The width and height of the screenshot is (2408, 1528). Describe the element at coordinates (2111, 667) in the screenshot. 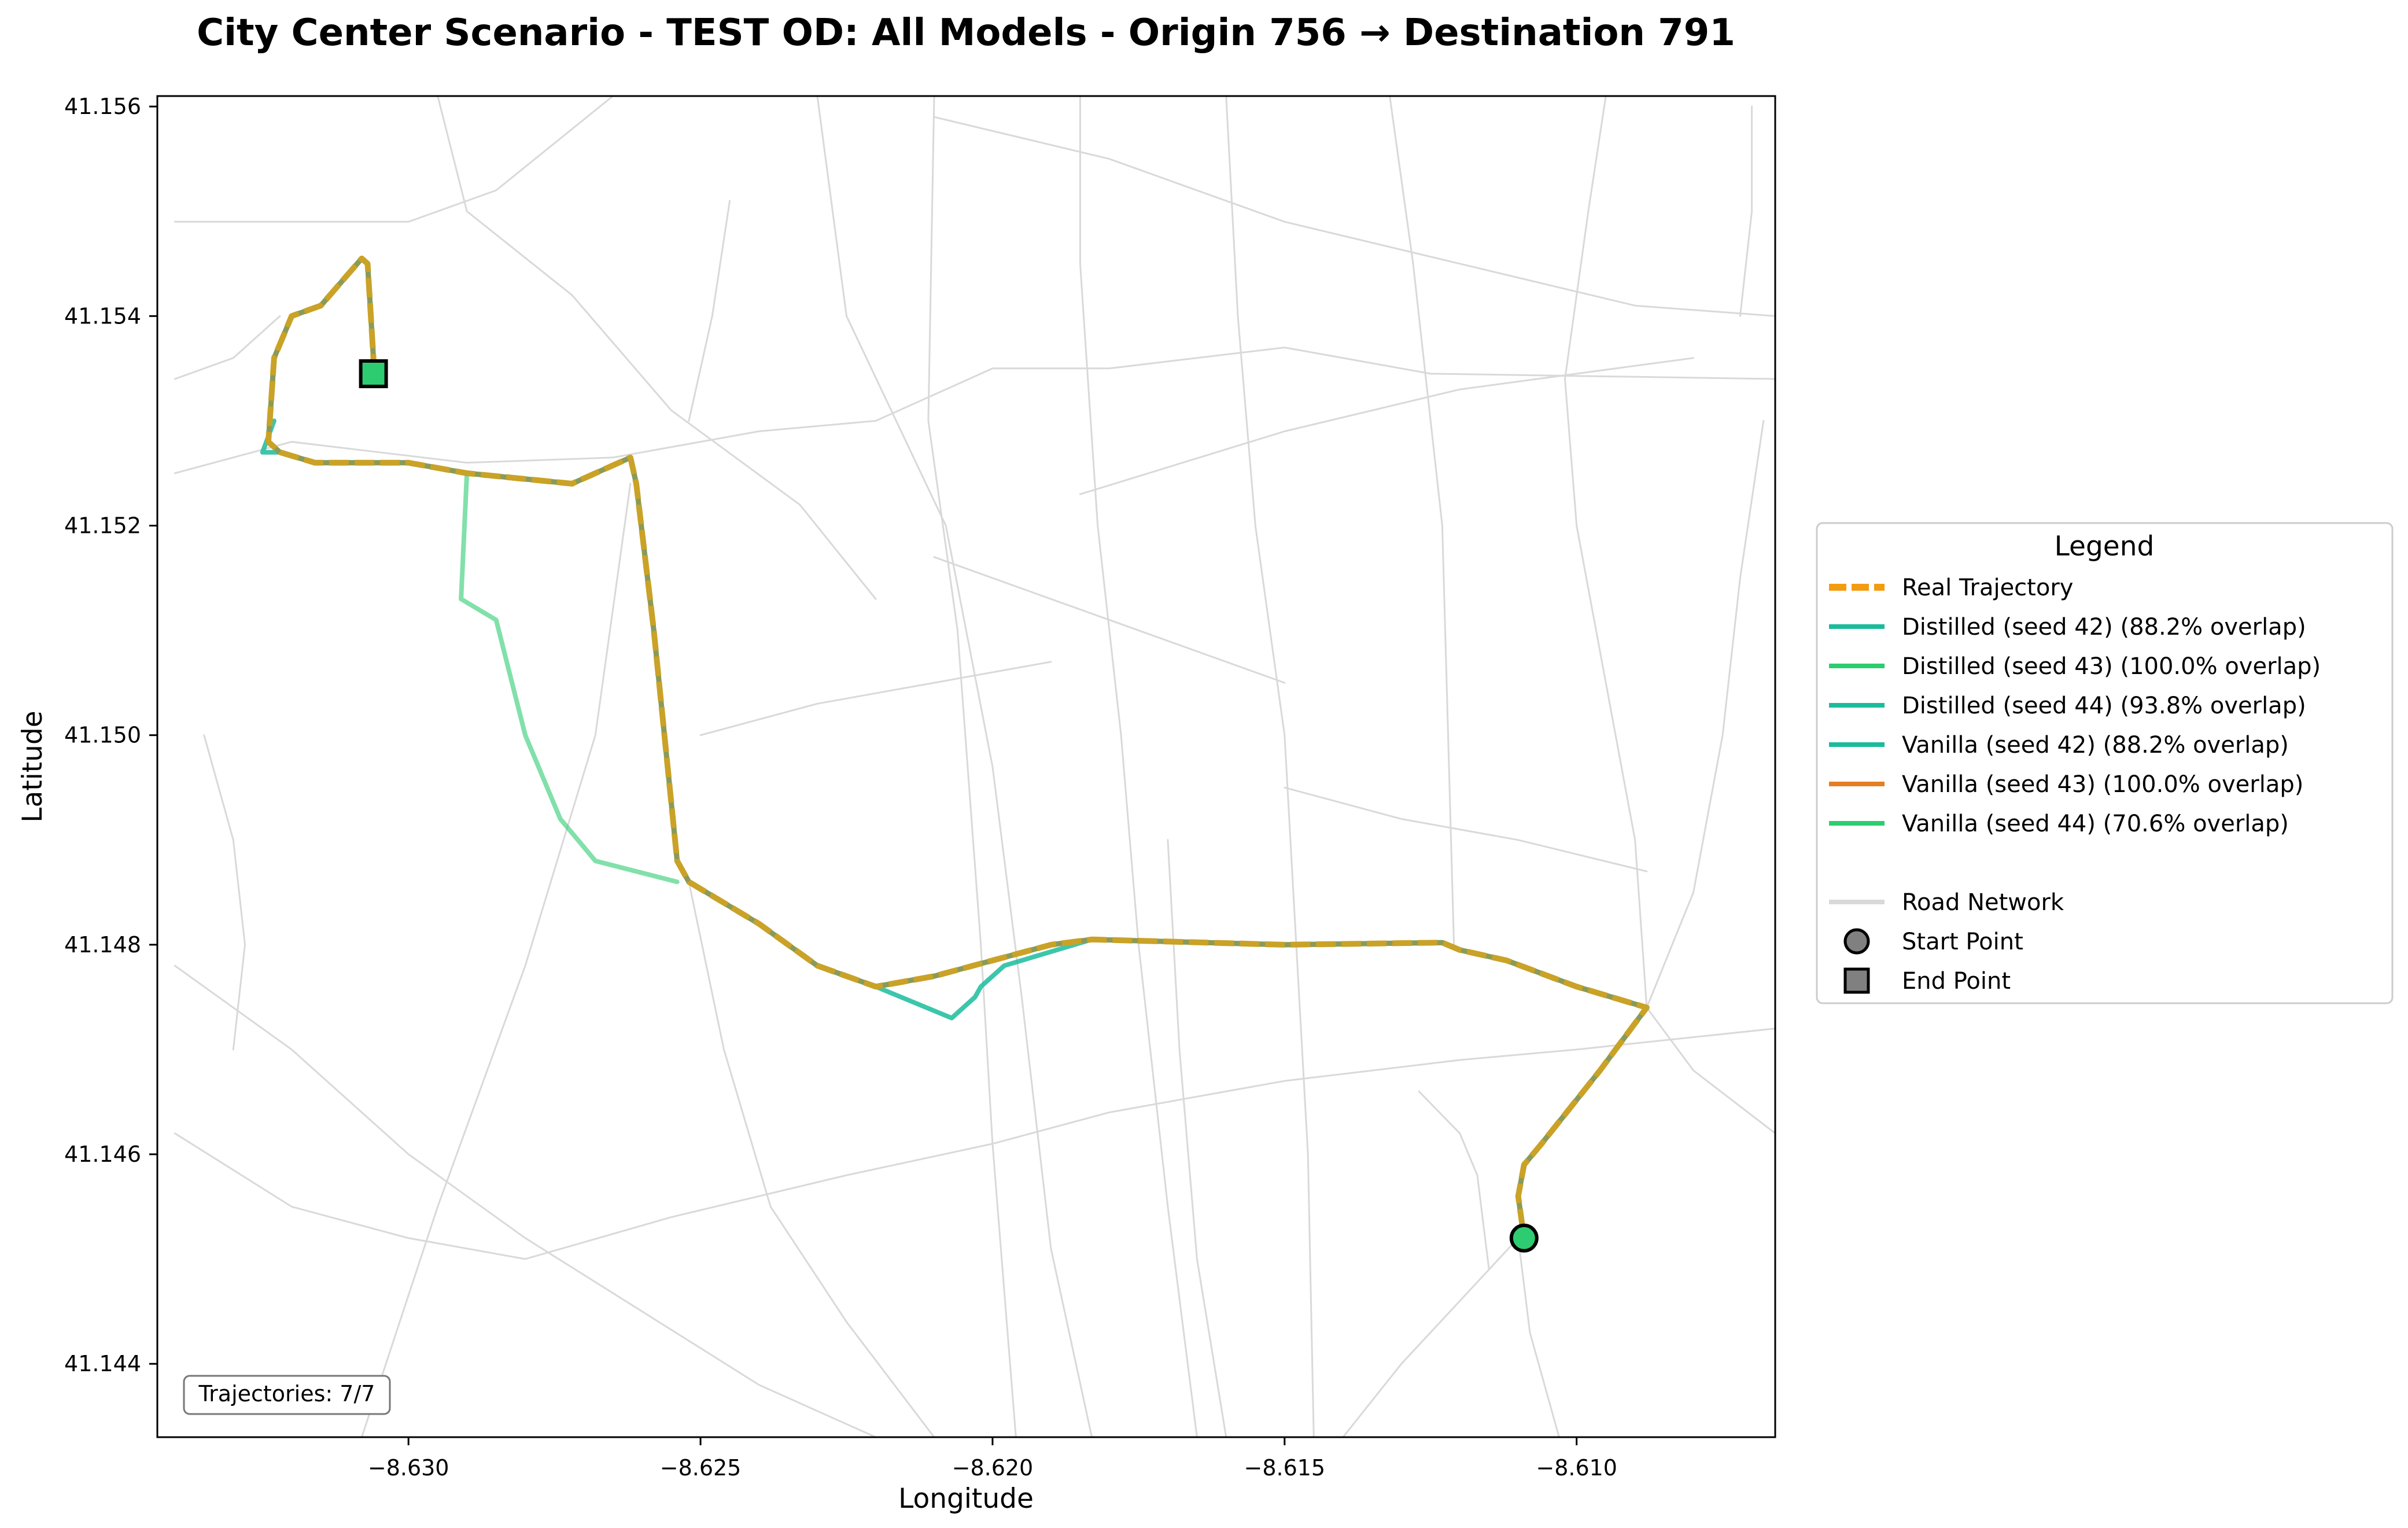

I see `legend-label: Distilled (seed 43) (100.0% overlap)` at that location.